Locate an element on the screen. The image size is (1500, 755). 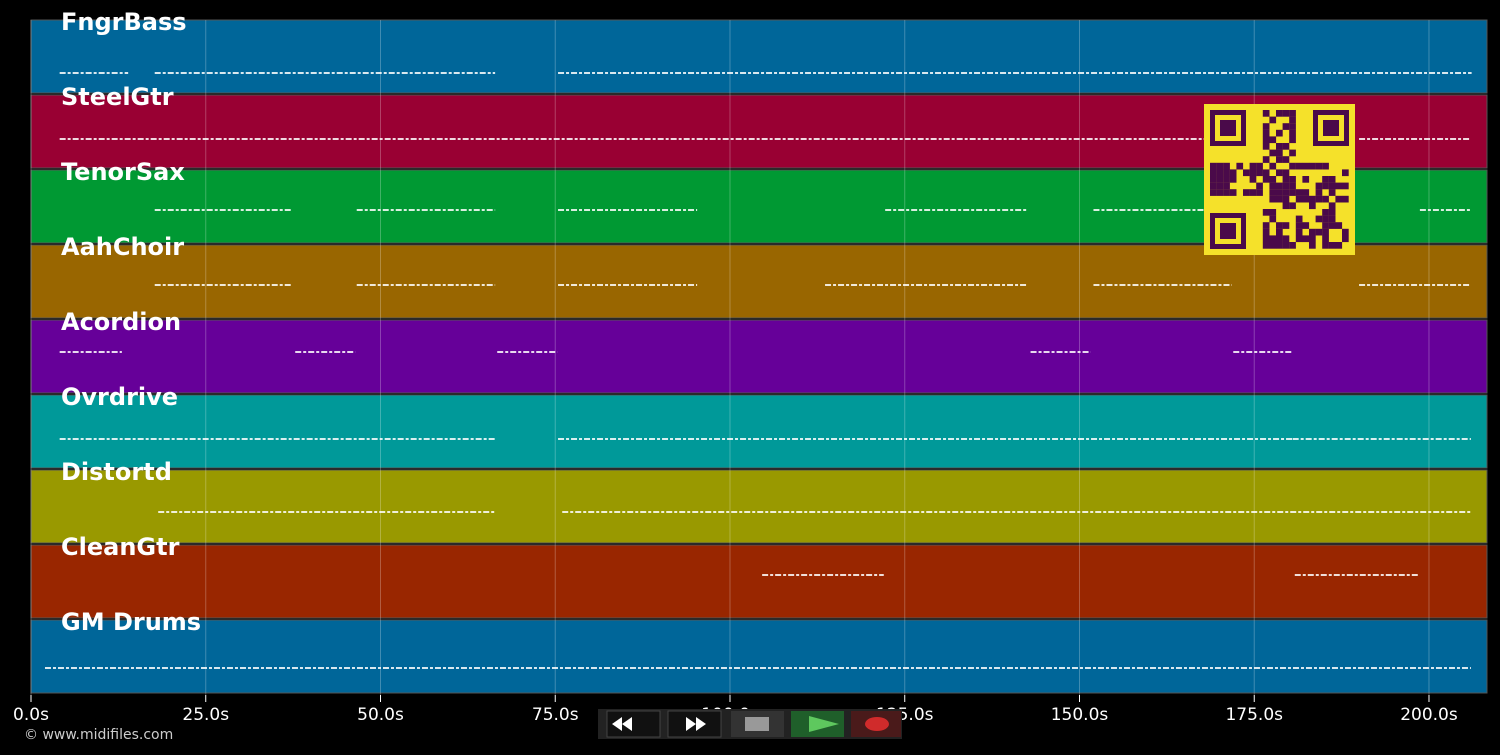
forward-button is located at coordinates (694, 724).